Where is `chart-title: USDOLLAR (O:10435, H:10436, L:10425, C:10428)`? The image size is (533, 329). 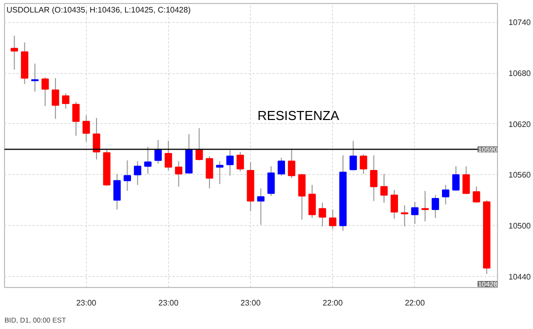
chart-title: USDOLLAR (O:10435, H:10436, L:10425, C:10428) is located at coordinates (98, 10).